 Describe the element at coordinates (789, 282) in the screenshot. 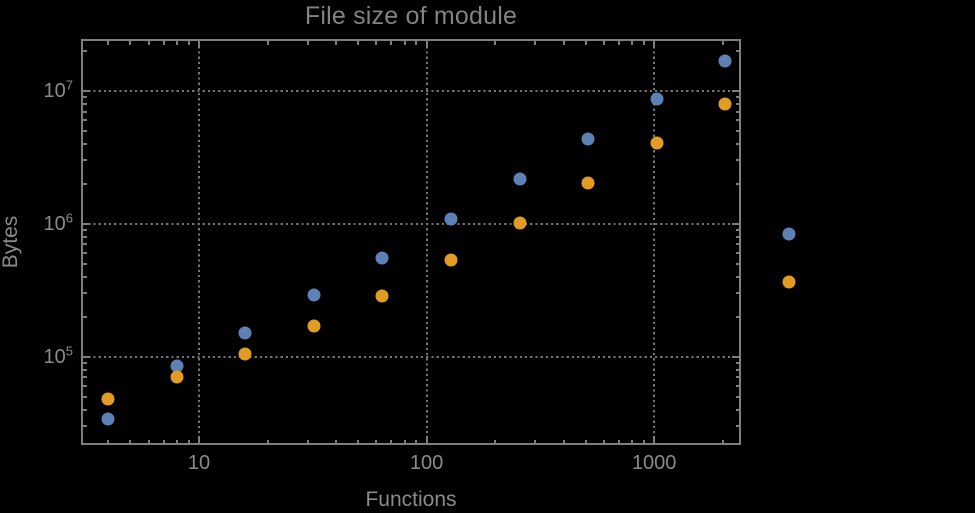

I see `legend-marker-orange` at that location.